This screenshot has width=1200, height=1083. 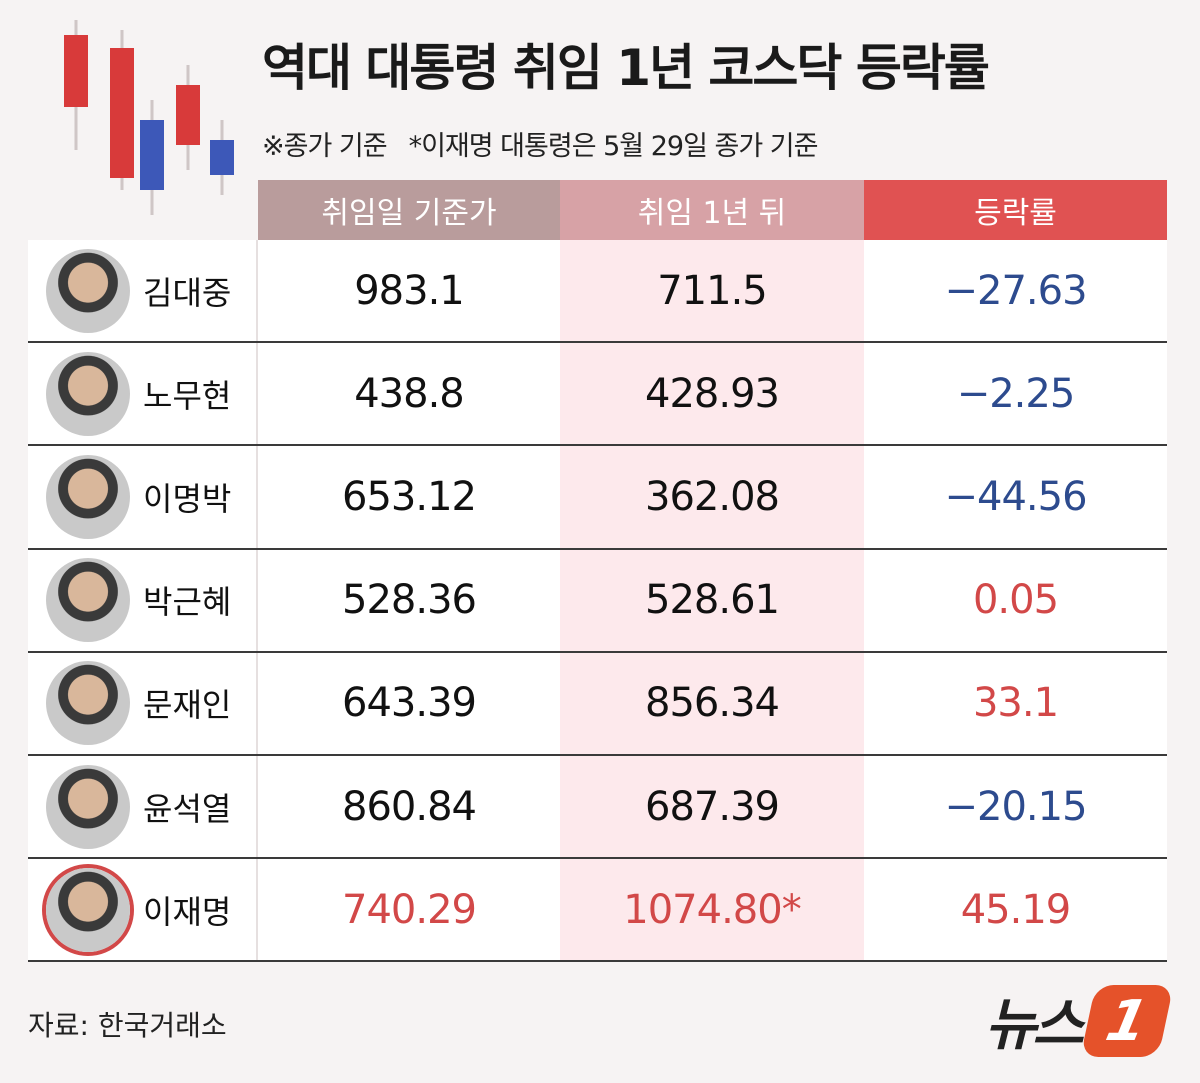 What do you see at coordinates (409, 806) in the screenshot?
I see `table-cell: 860.84` at bounding box center [409, 806].